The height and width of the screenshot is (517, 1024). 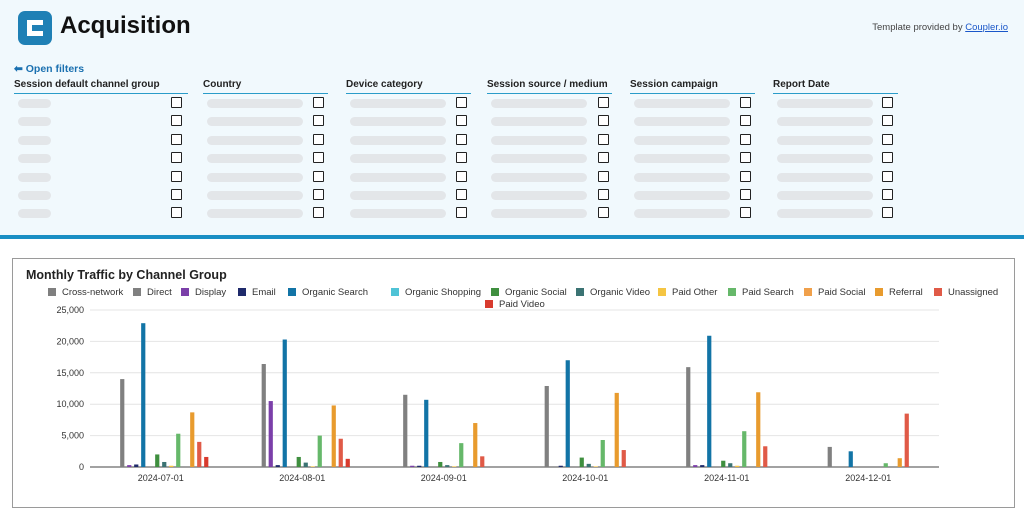 I want to click on legend-item: Organic Search, so click(x=328, y=292).